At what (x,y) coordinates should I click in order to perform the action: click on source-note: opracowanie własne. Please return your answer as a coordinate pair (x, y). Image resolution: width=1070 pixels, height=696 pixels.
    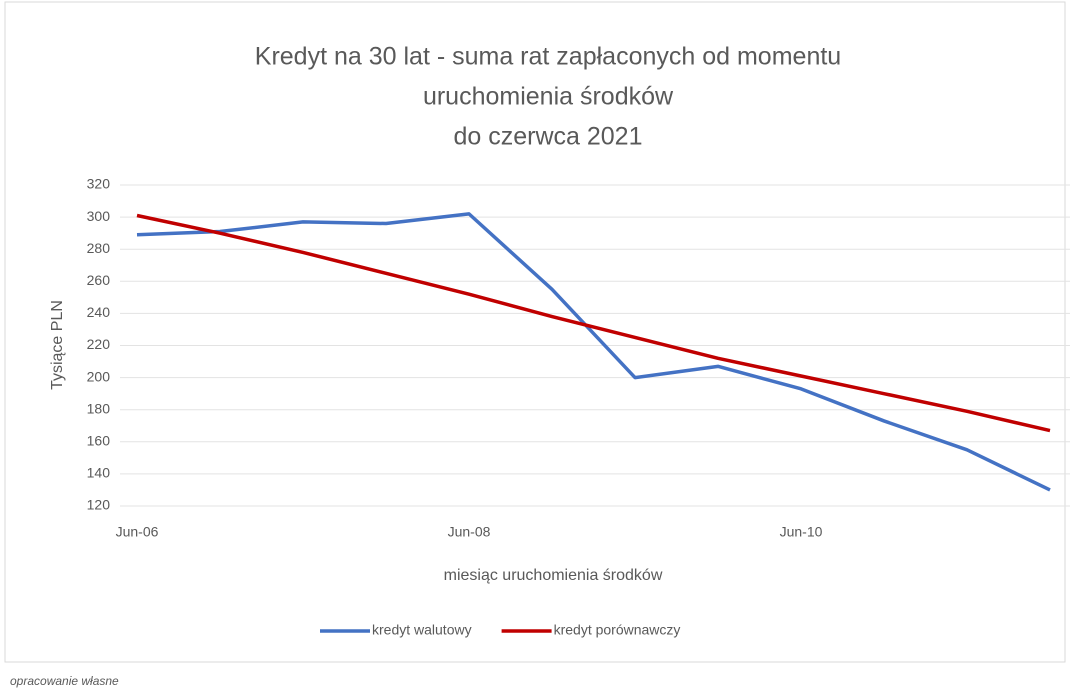
    Looking at the image, I should click on (64, 681).